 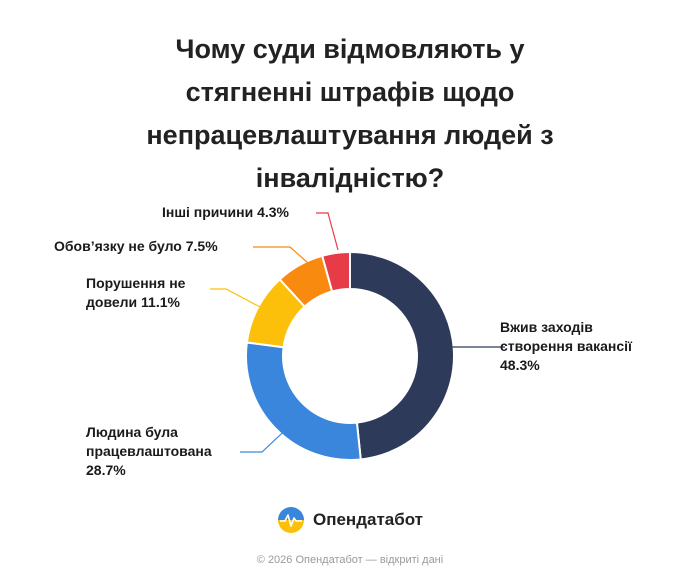 I want to click on title-line-4: інвалідністю?, so click(x=350, y=178).